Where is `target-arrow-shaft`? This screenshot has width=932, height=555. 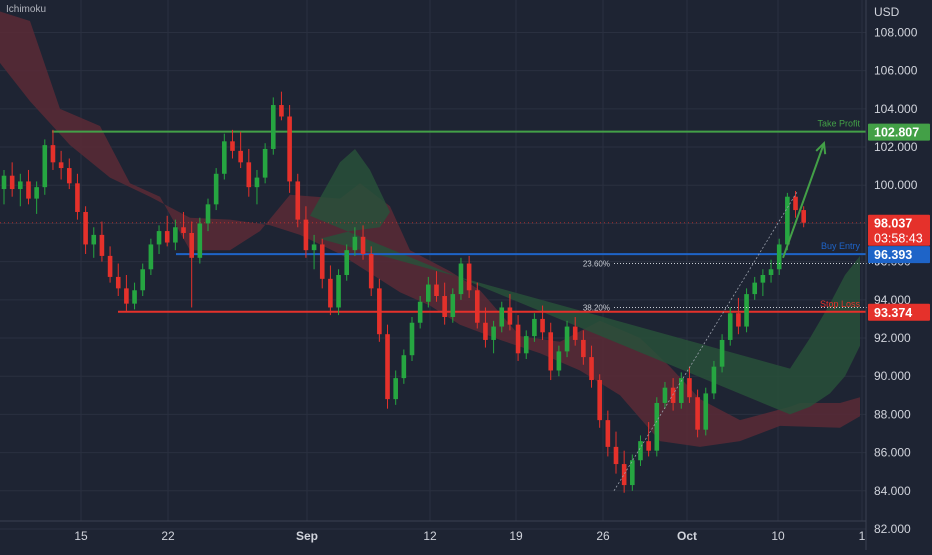
target-arrow-shaft is located at coordinates (803, 200).